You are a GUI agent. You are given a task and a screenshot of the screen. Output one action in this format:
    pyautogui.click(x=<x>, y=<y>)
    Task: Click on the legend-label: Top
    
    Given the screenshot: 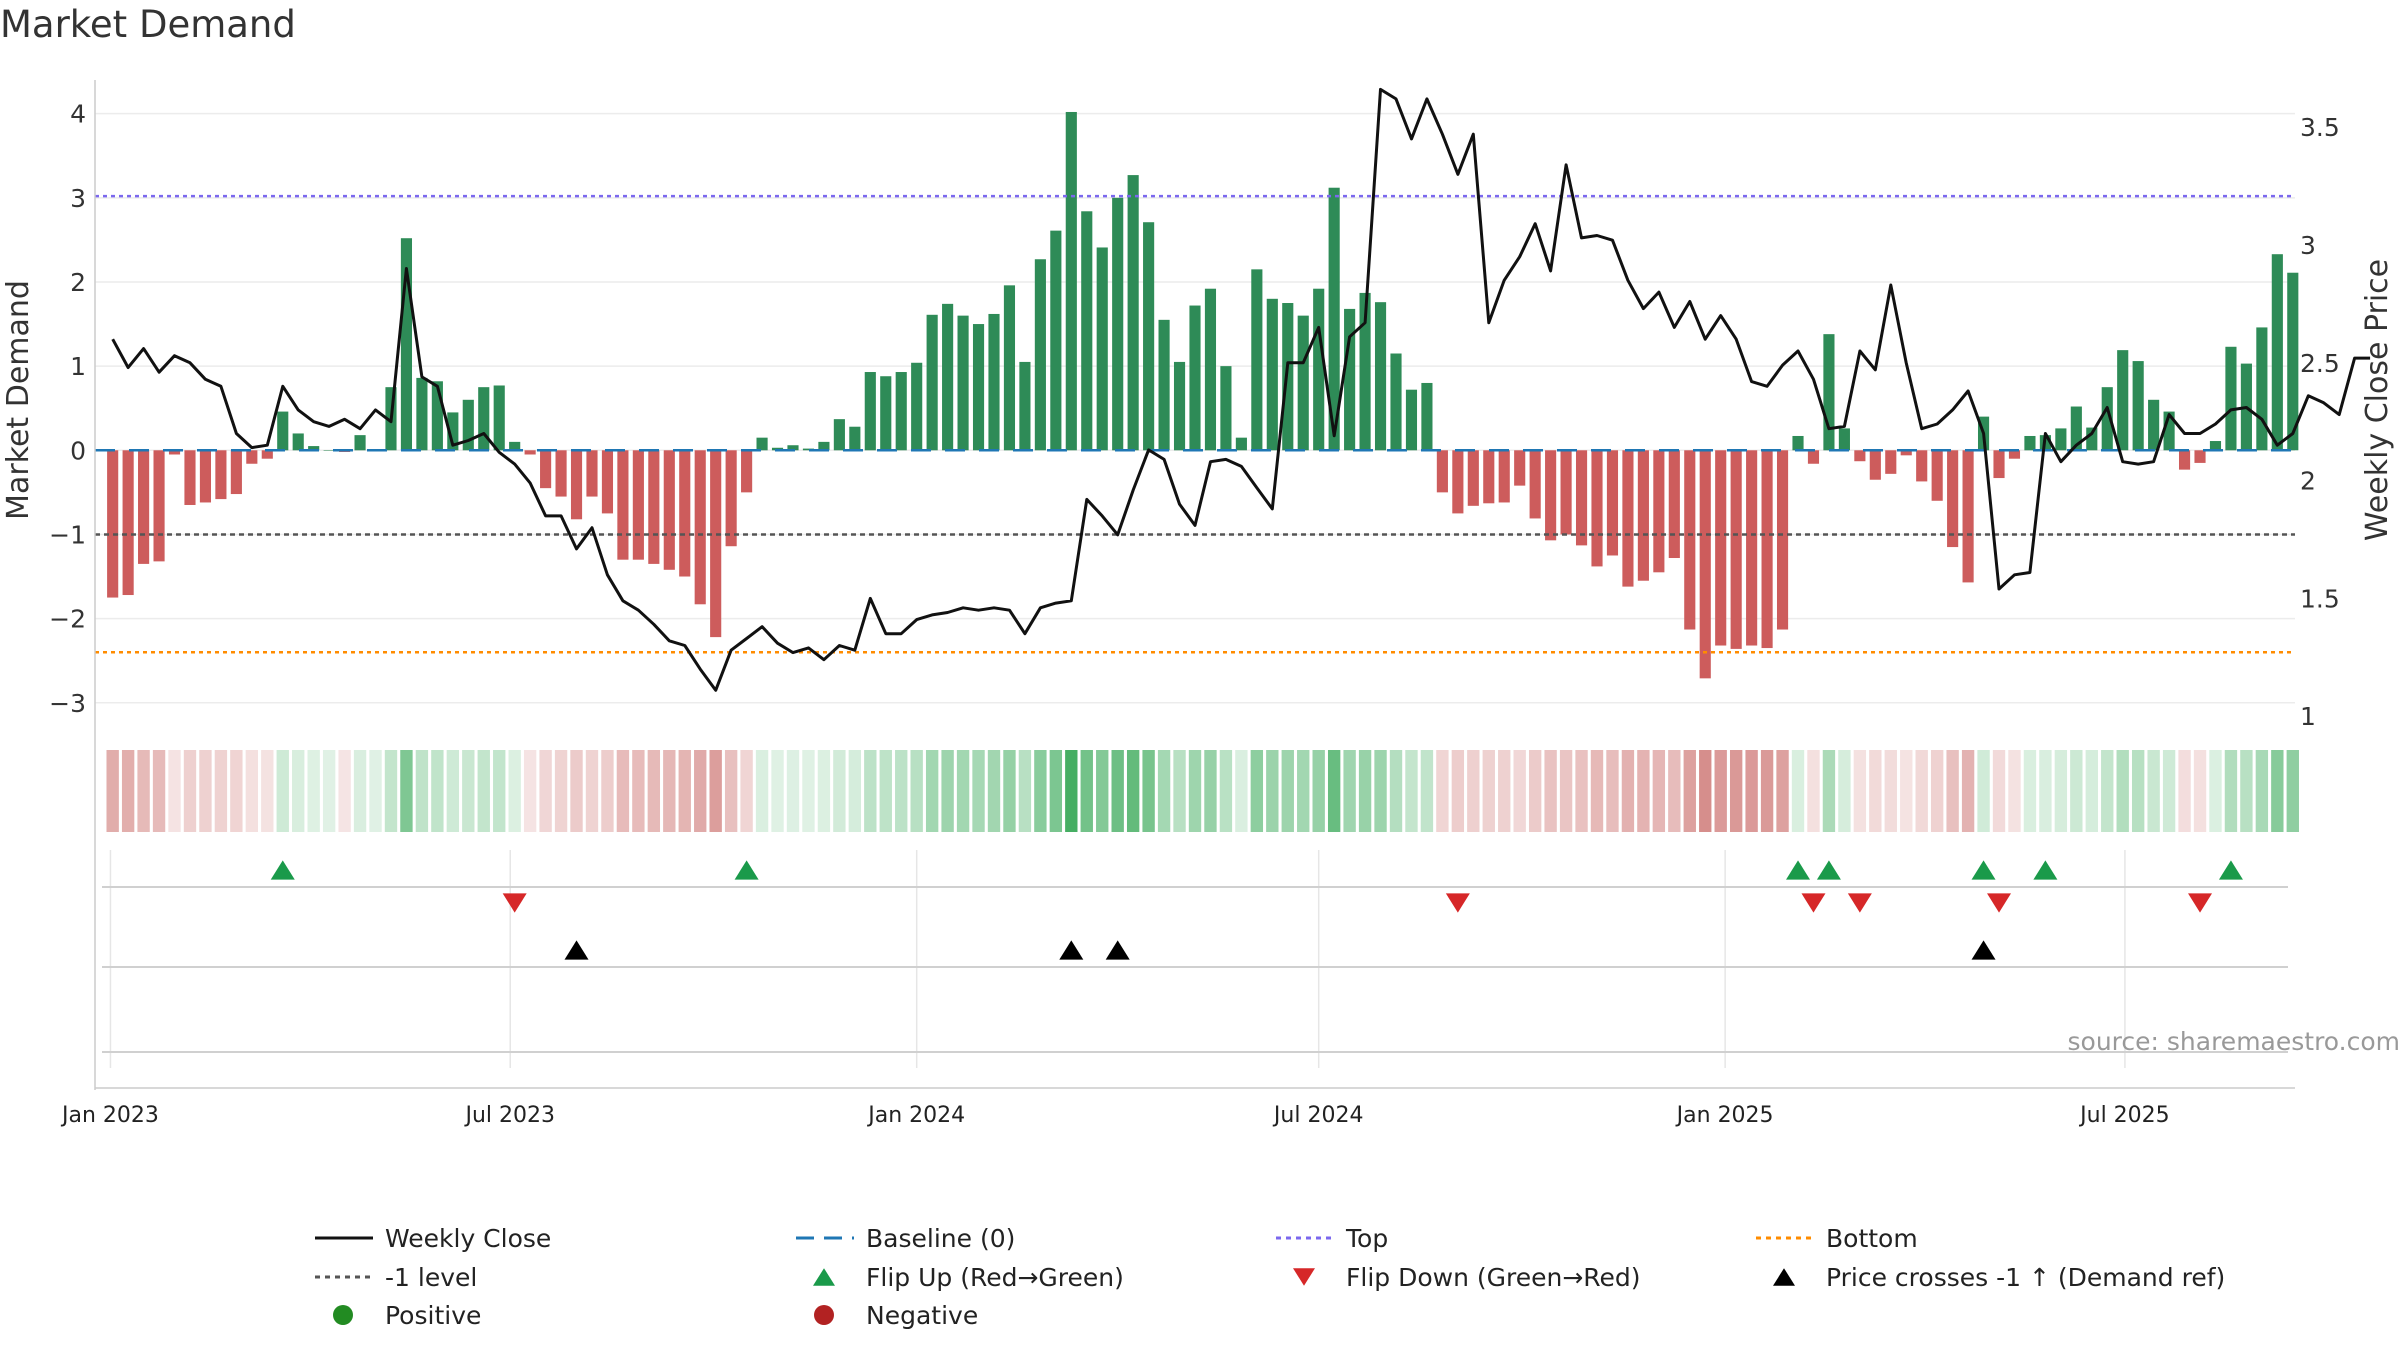 What is the action you would take?
    pyautogui.click(x=1366, y=1238)
    